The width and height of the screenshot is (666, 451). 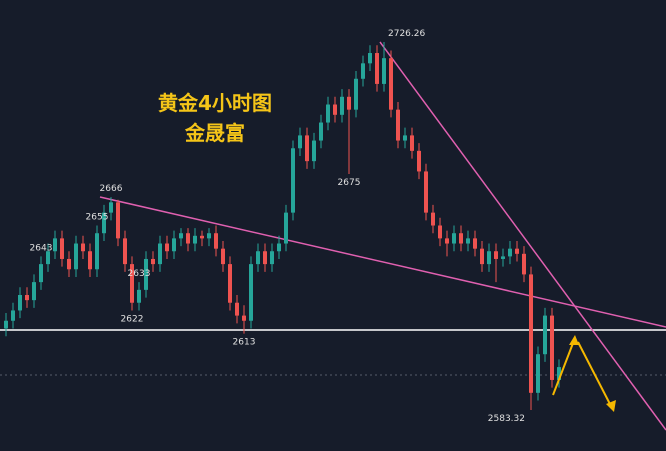 What do you see at coordinates (349, 183) in the screenshot?
I see `price-label: 2675` at bounding box center [349, 183].